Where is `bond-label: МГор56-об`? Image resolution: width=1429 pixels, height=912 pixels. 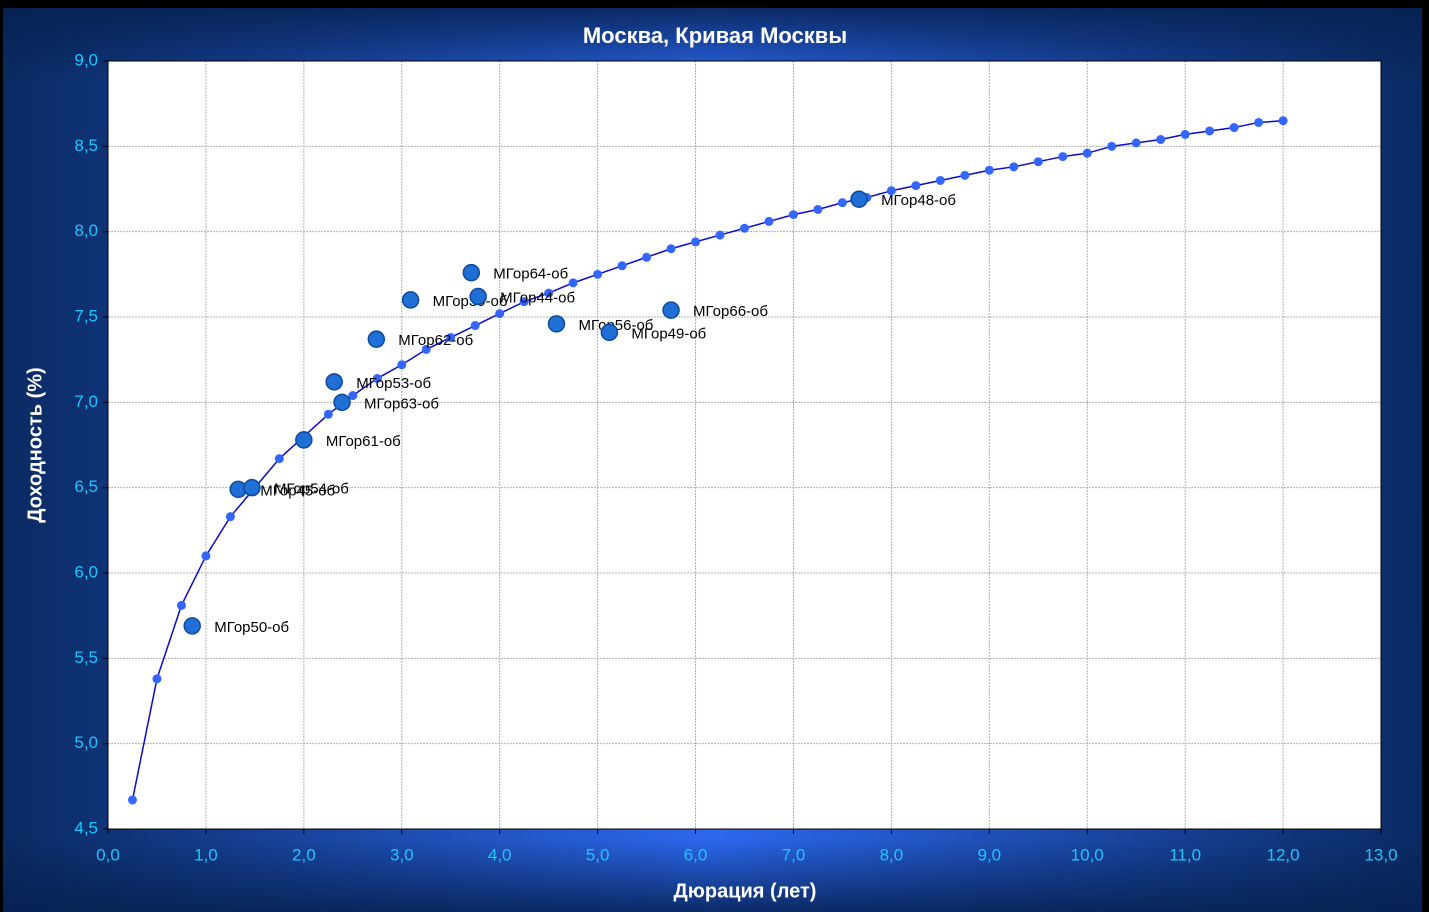
bond-label: МГор56-об is located at coordinates (615, 325).